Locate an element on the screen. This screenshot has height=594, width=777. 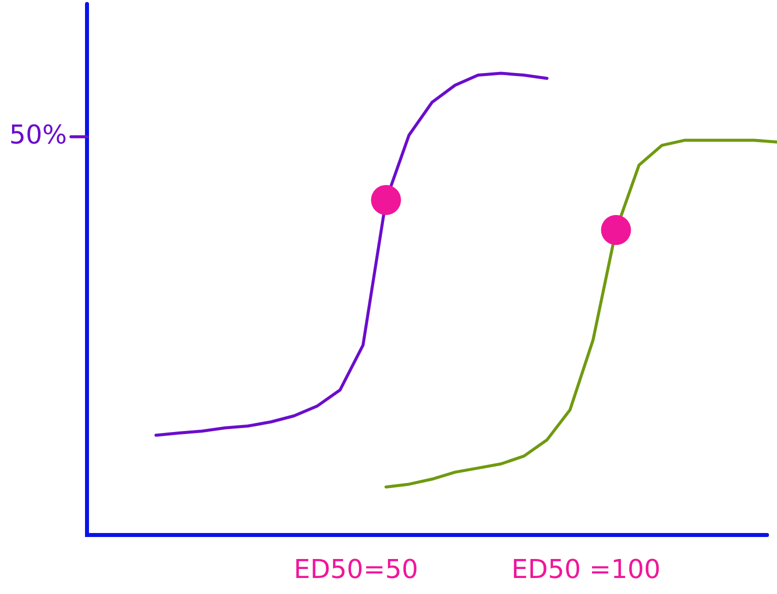
text: 50% is located at coordinates (38, 135).